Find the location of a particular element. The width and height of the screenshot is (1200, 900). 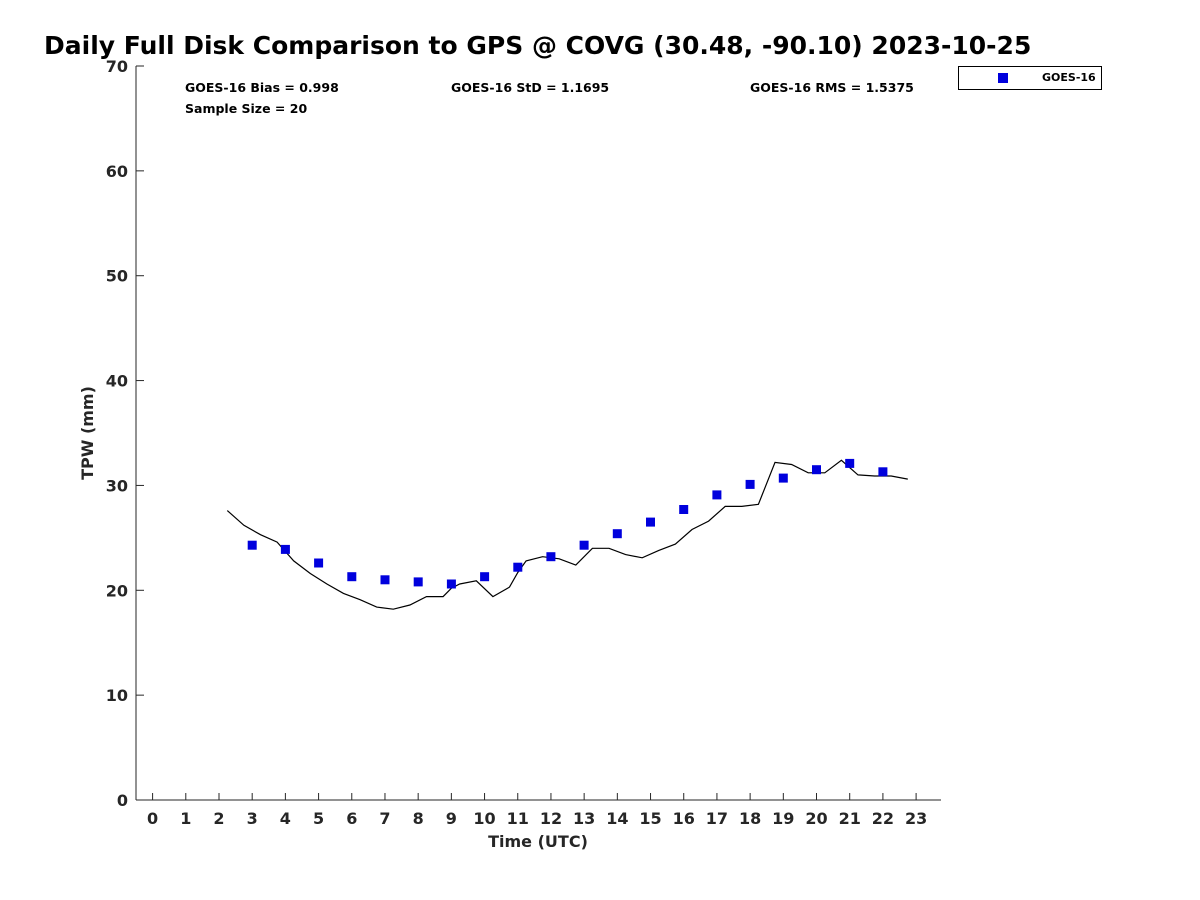

x-tick-label: 14 is located at coordinates (617, 818).